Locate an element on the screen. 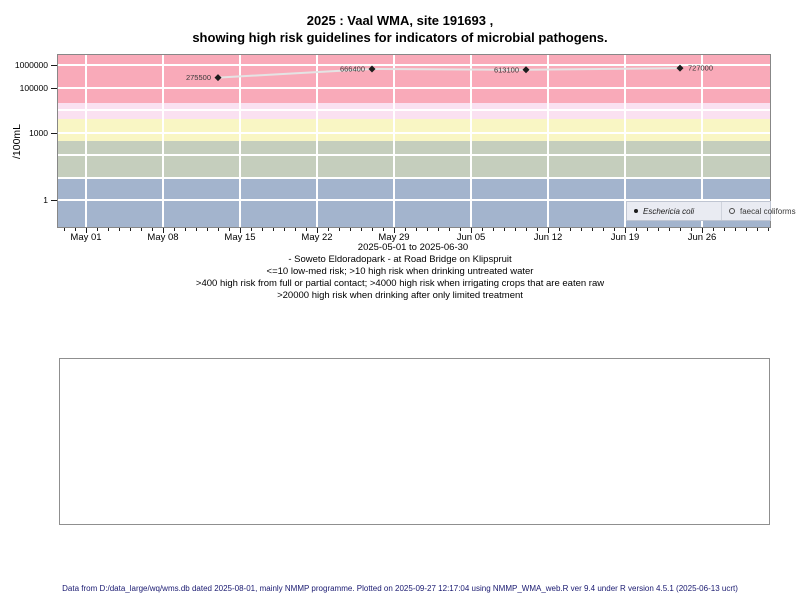 This screenshot has height=600, width=800. legend-label-faecal-coliforms: faecal coliforms is located at coordinates (768, 211).